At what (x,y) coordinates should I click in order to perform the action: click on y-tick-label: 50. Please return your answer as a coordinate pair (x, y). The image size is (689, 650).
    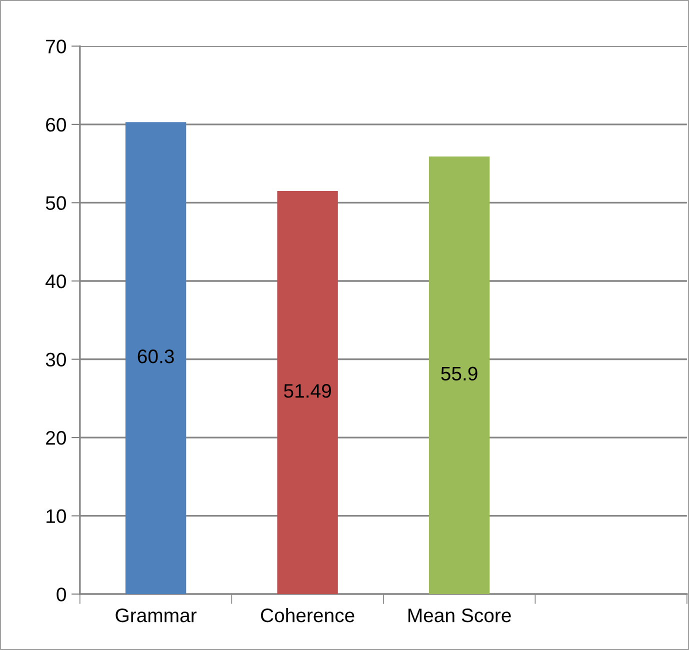
    Looking at the image, I should click on (56, 203).